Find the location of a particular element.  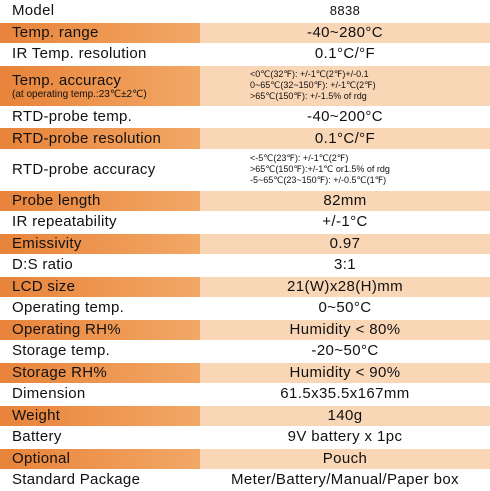

value-cell: 8838 is located at coordinates (345, 11).